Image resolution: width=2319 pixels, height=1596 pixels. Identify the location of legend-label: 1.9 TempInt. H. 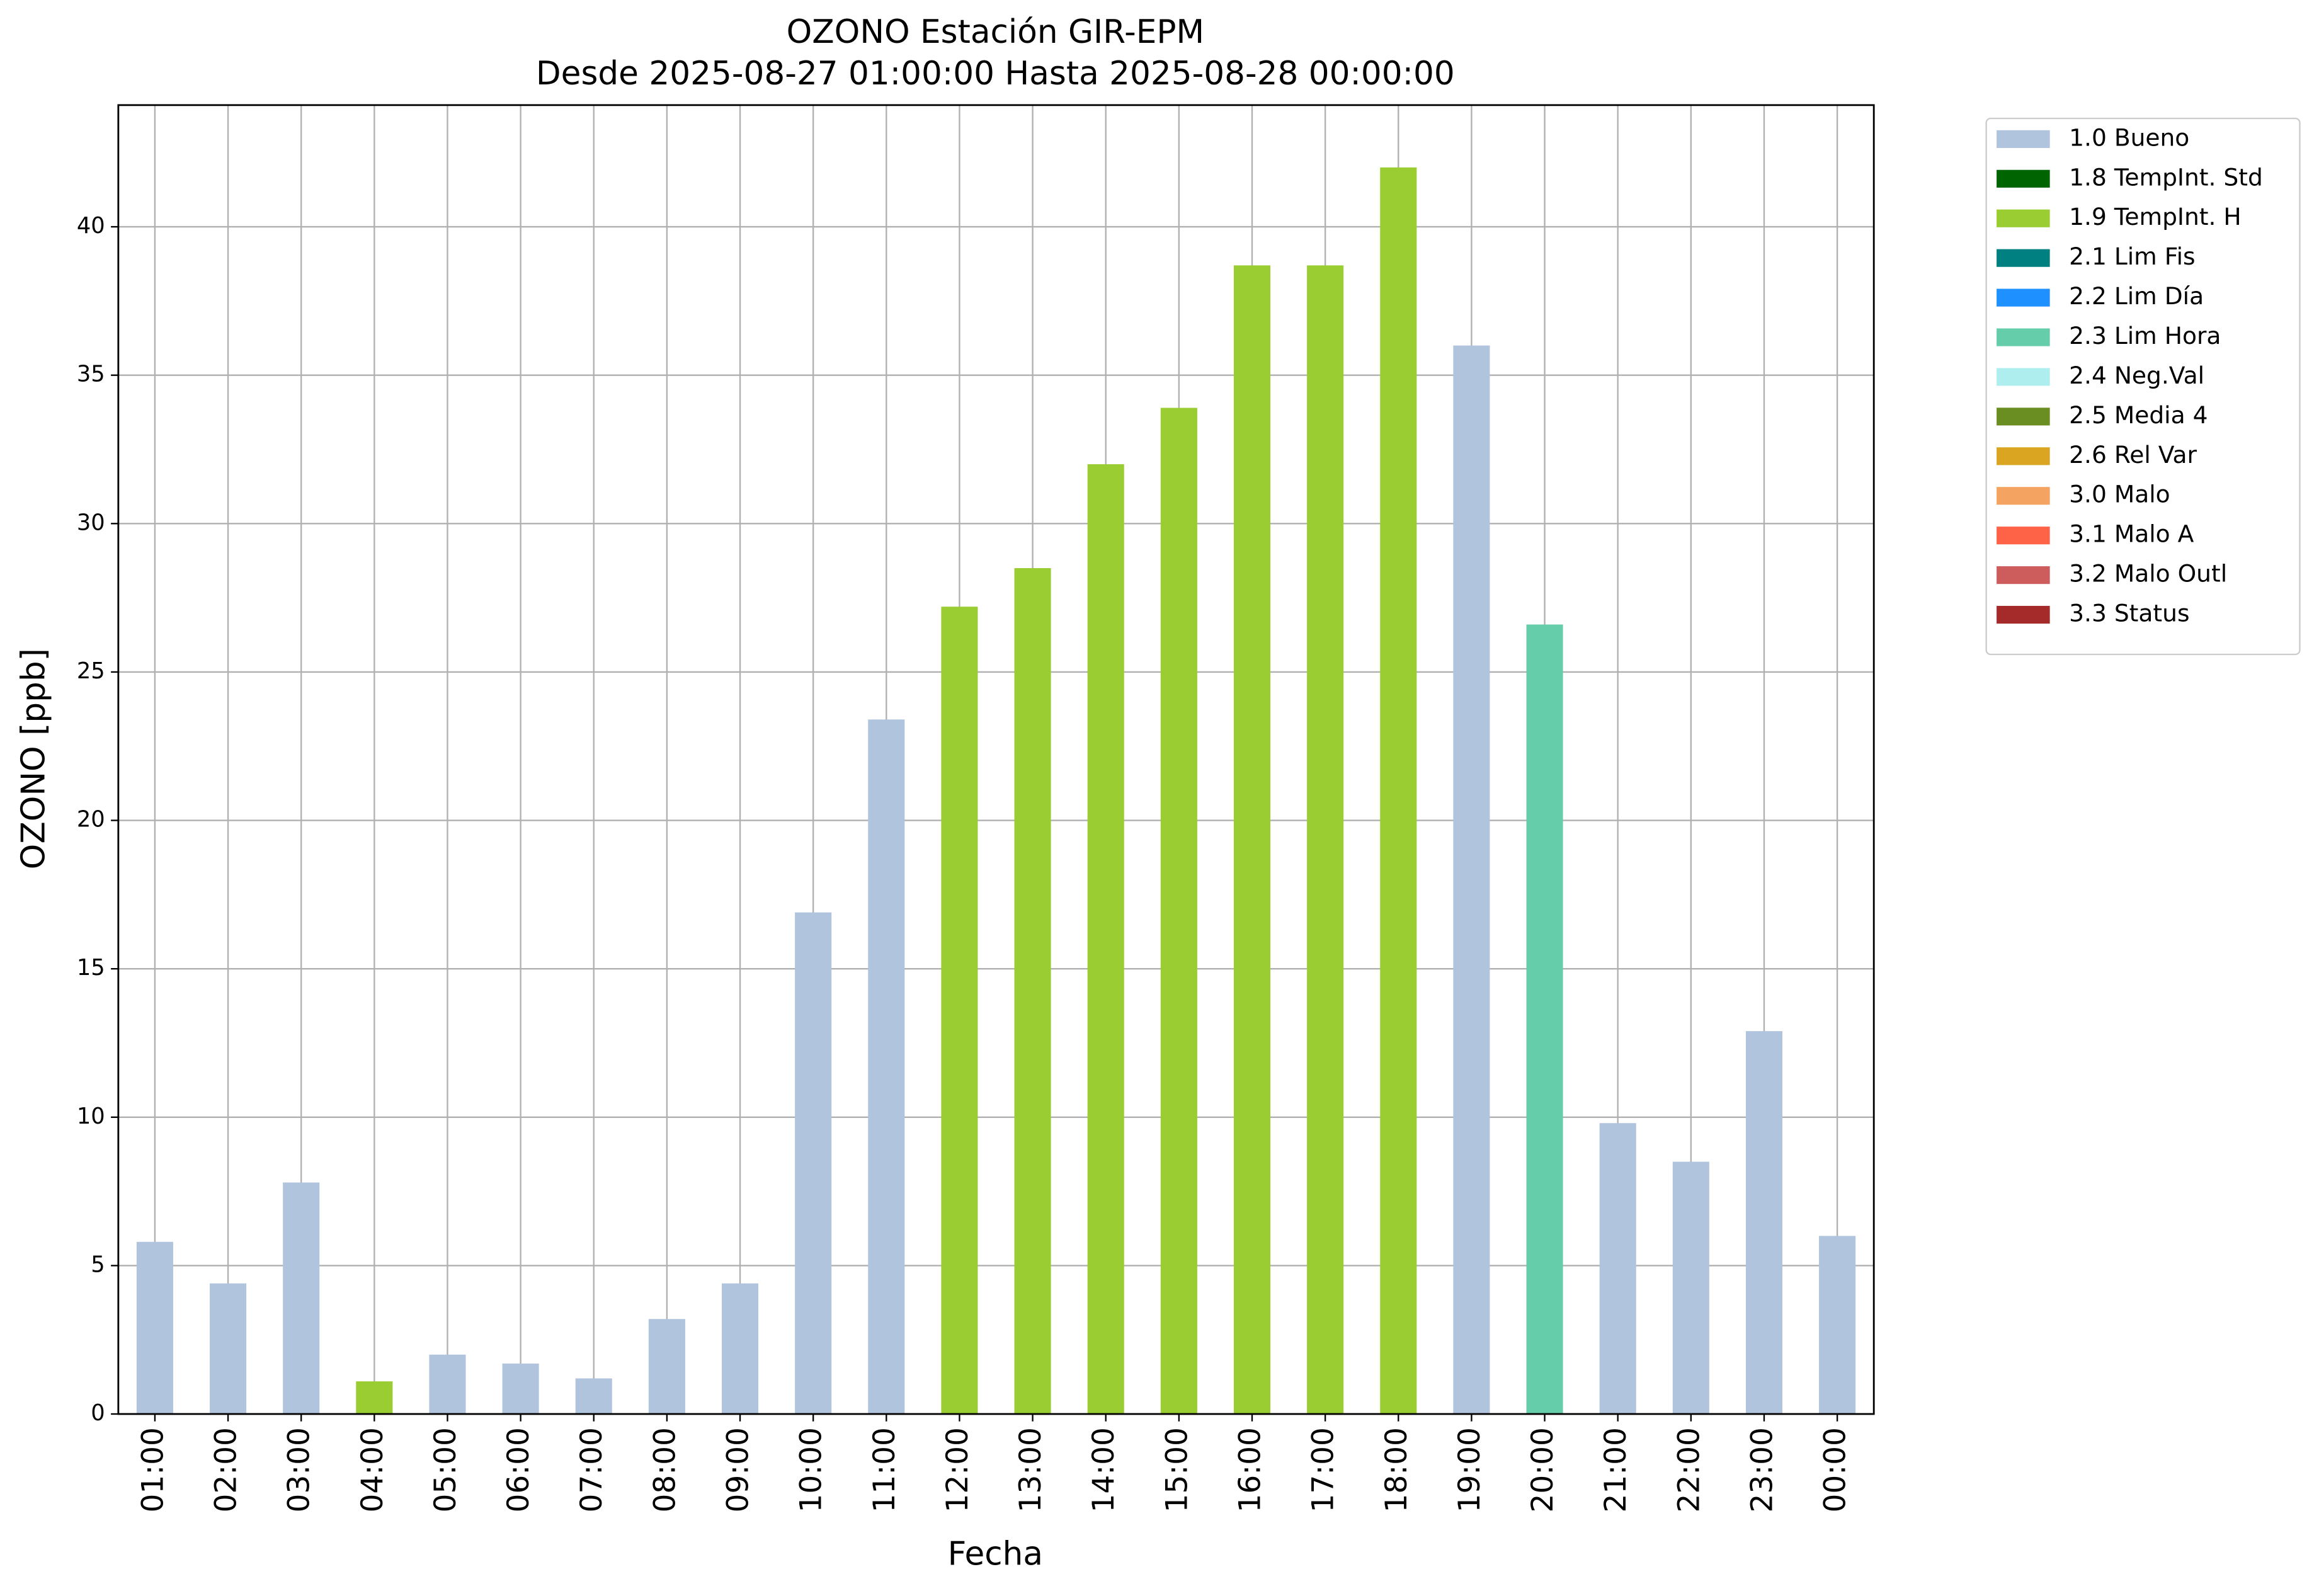
(2155, 217).